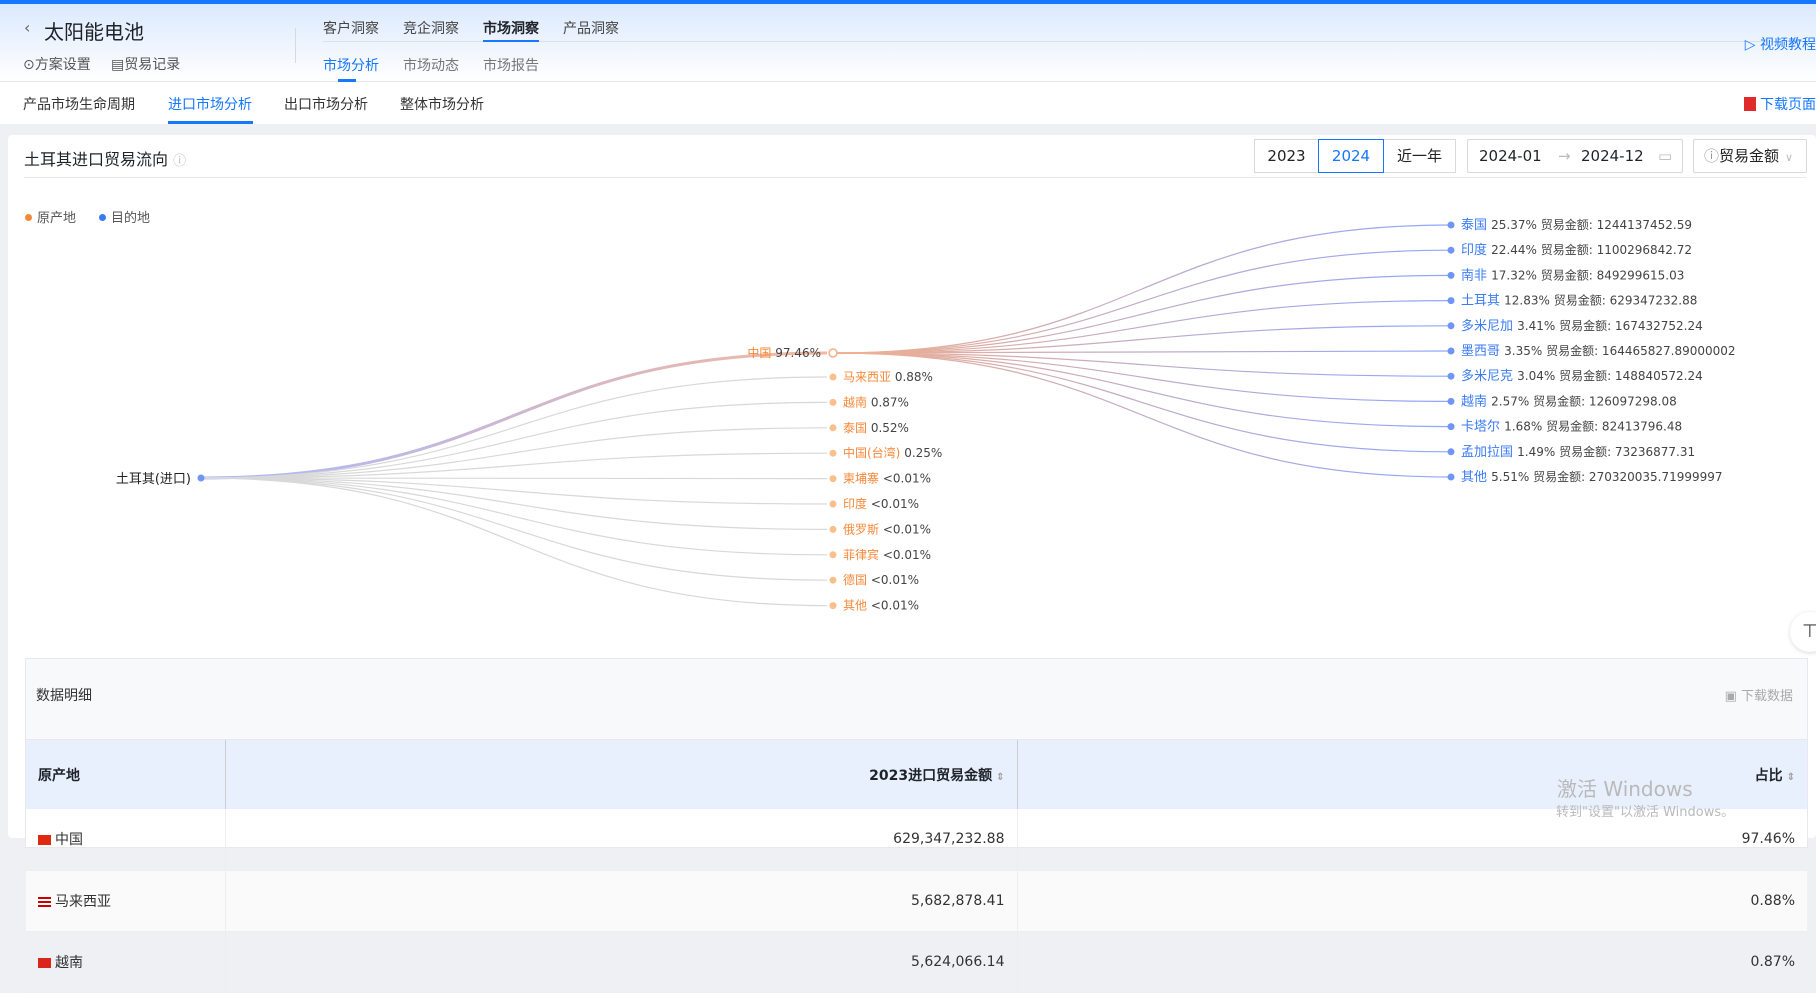 The image size is (1816, 993). I want to click on video-tutorial-link: ▷ 视频教程, so click(1780, 45).